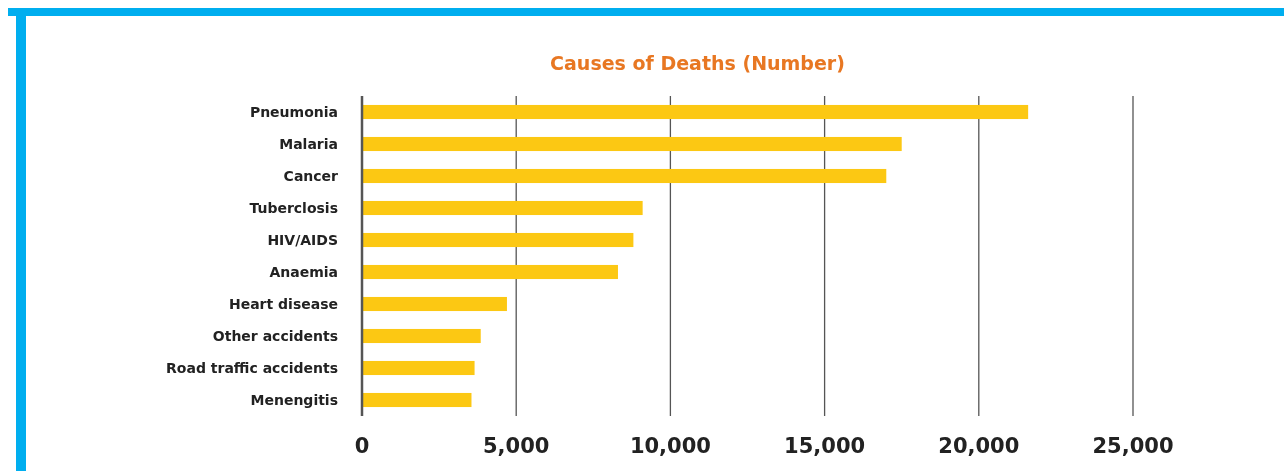 This screenshot has height=471, width=1284. I want to click on y-tick-label: Road traffic accidents, so click(252, 367).